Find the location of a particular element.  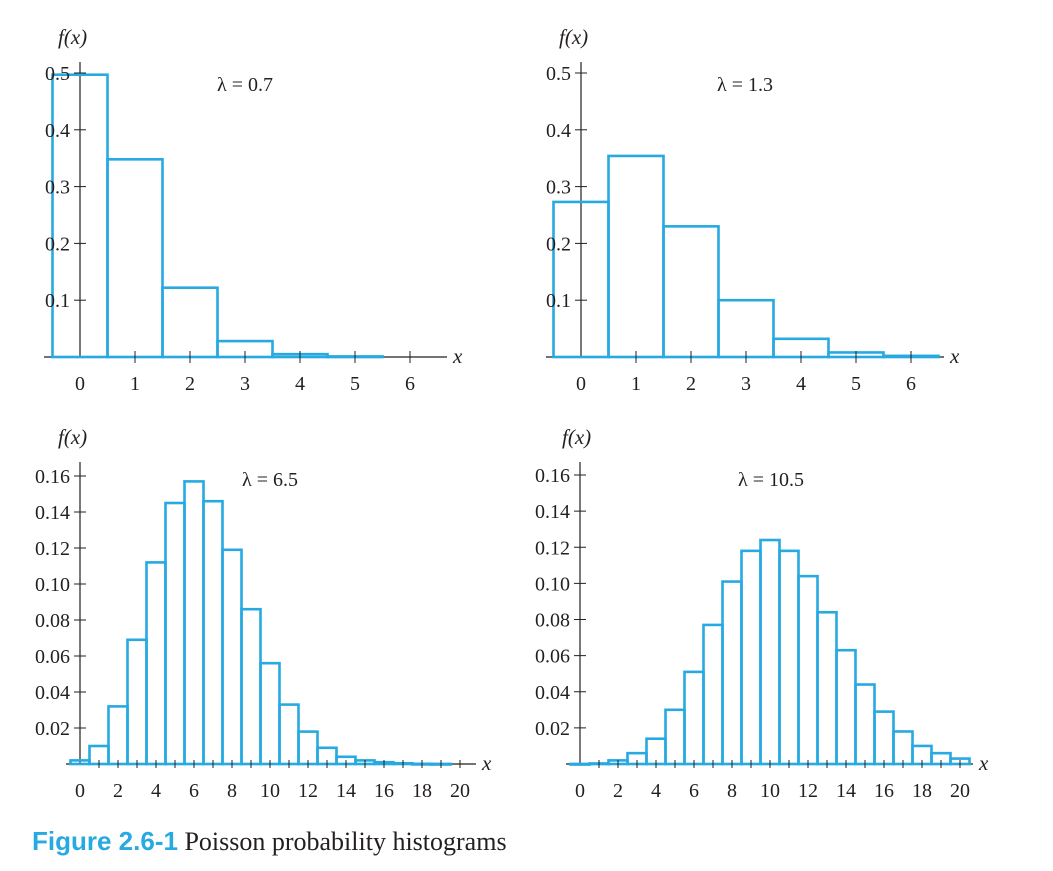

lambda-label: λ = 6.5 is located at coordinates (270, 480).